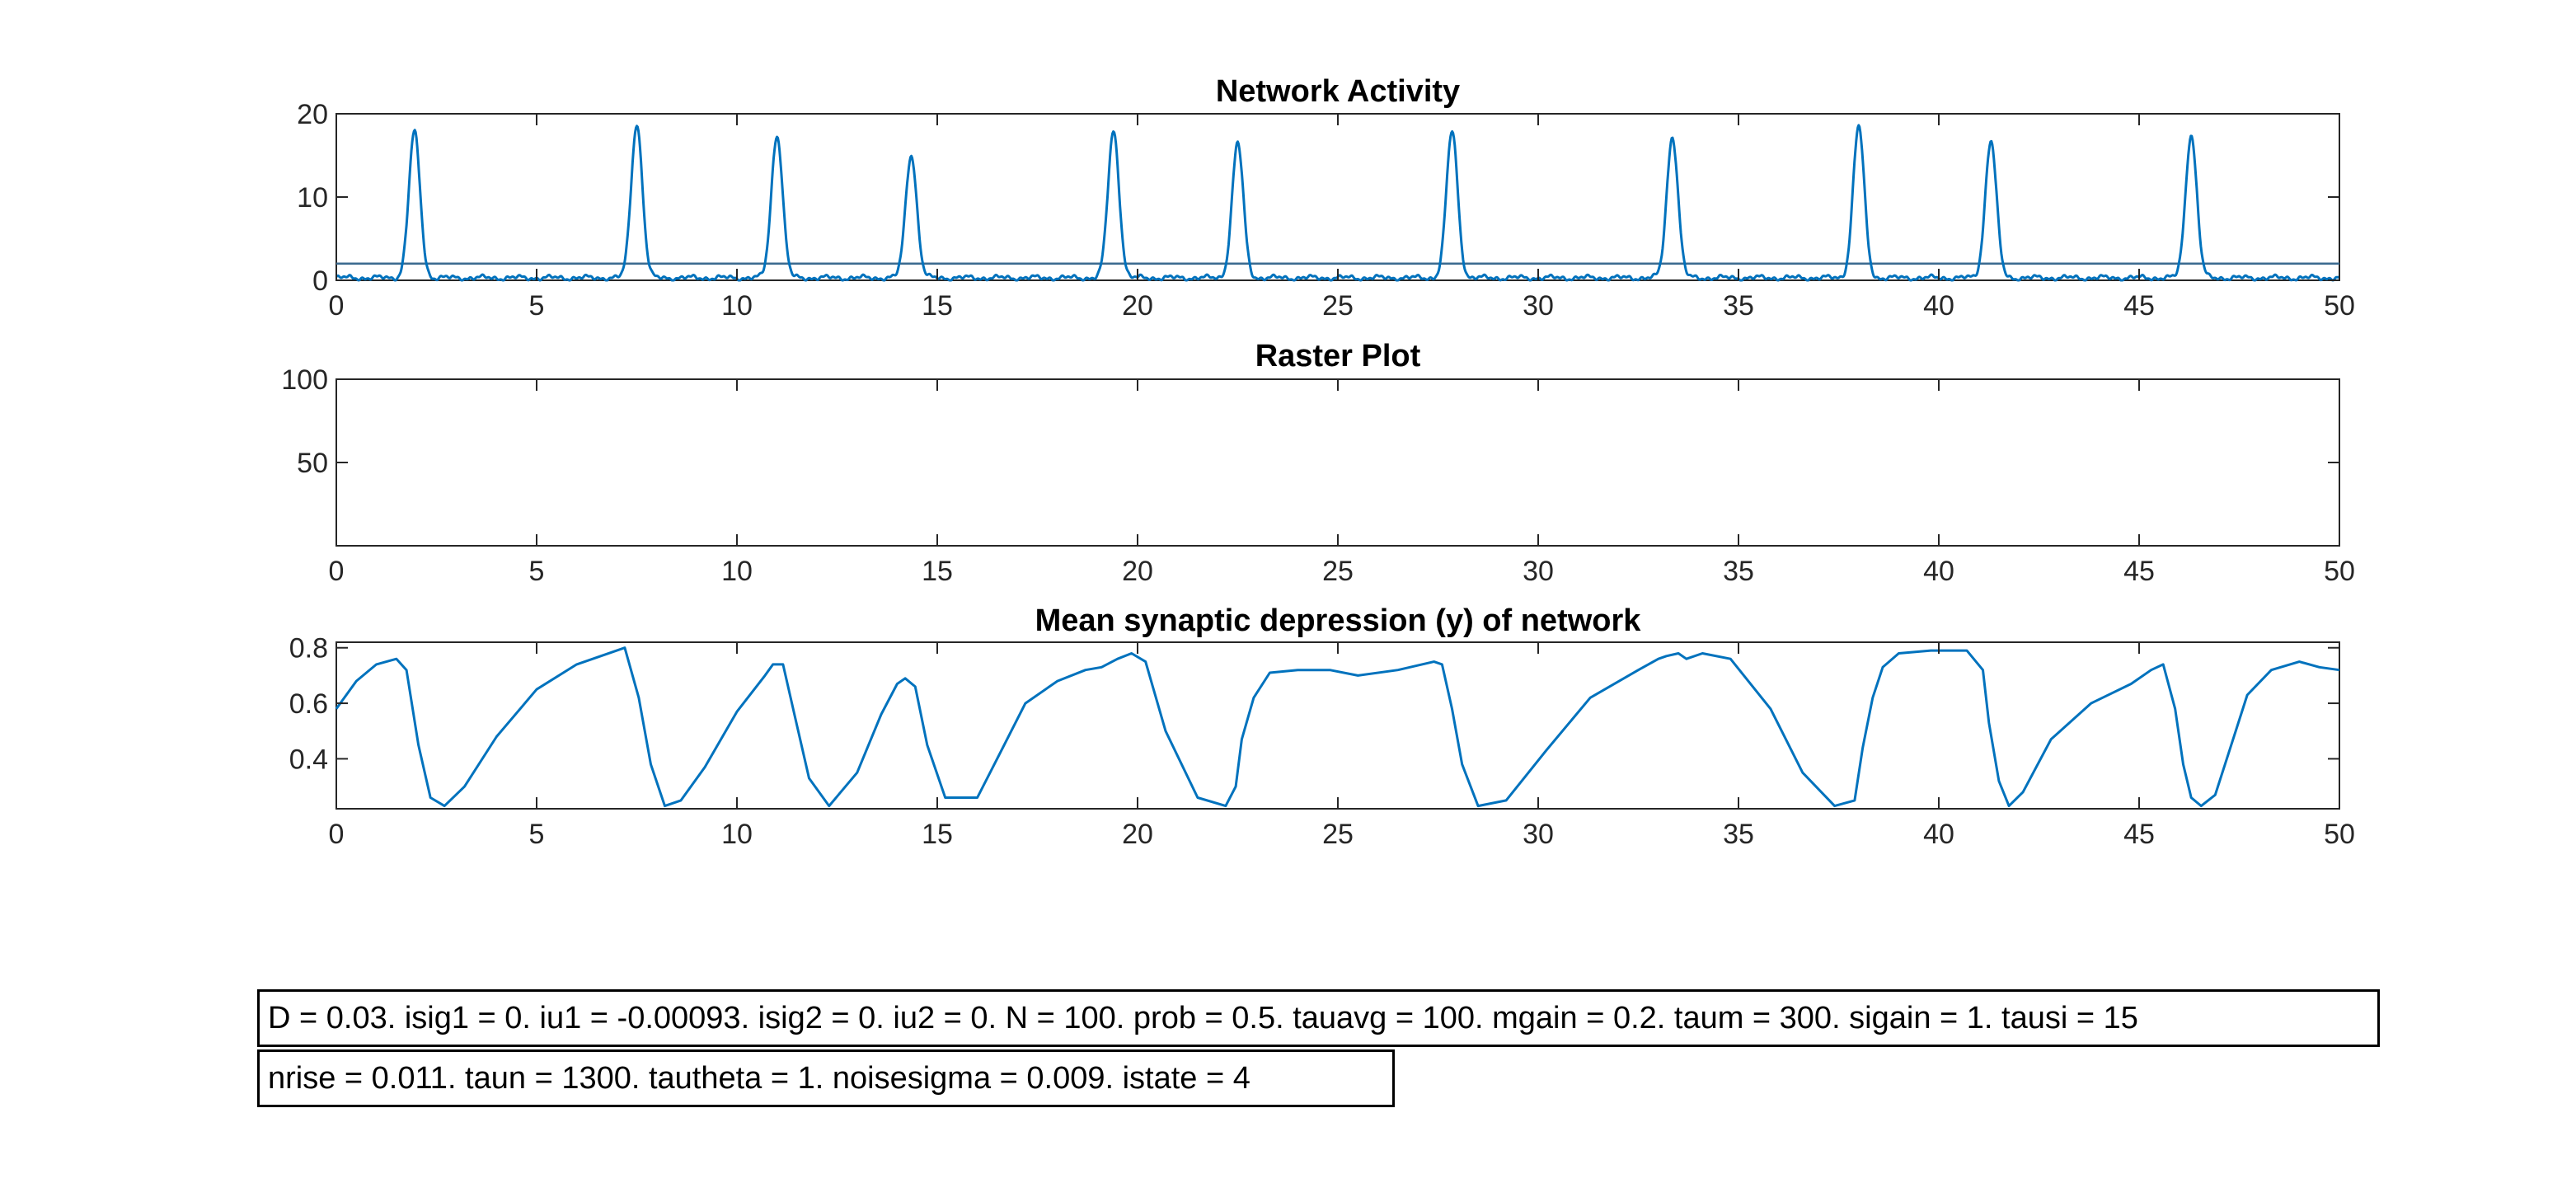 The image size is (2576, 1202). What do you see at coordinates (337, 834) in the screenshot?
I see `synaptic-depression-xtick-label: 0` at bounding box center [337, 834].